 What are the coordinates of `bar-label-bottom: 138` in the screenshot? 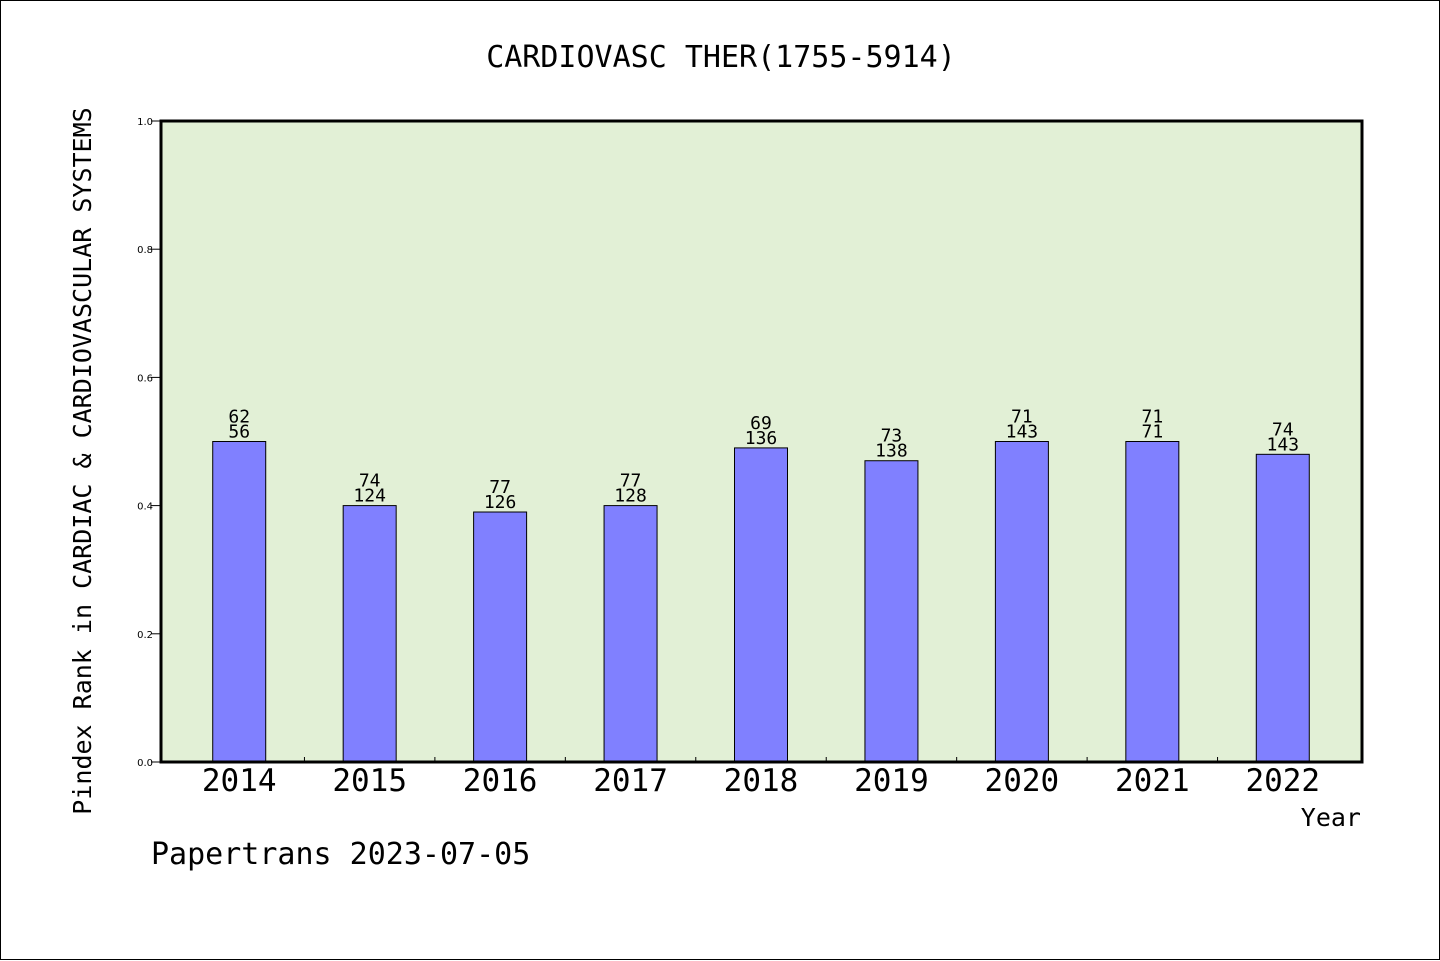 It's located at (891, 451).